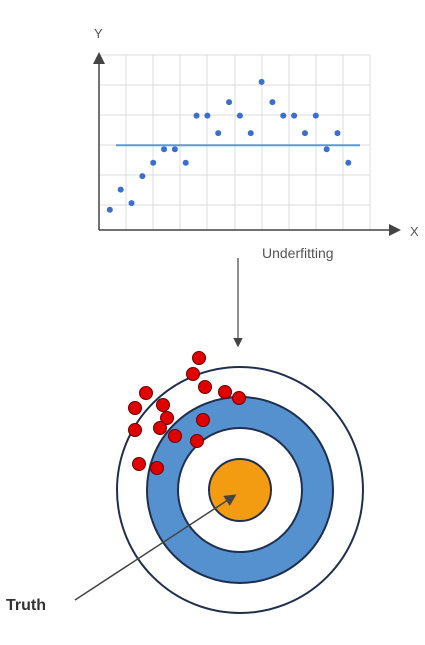 This screenshot has width=425, height=645. I want to click on target-bullseye, so click(240, 490).